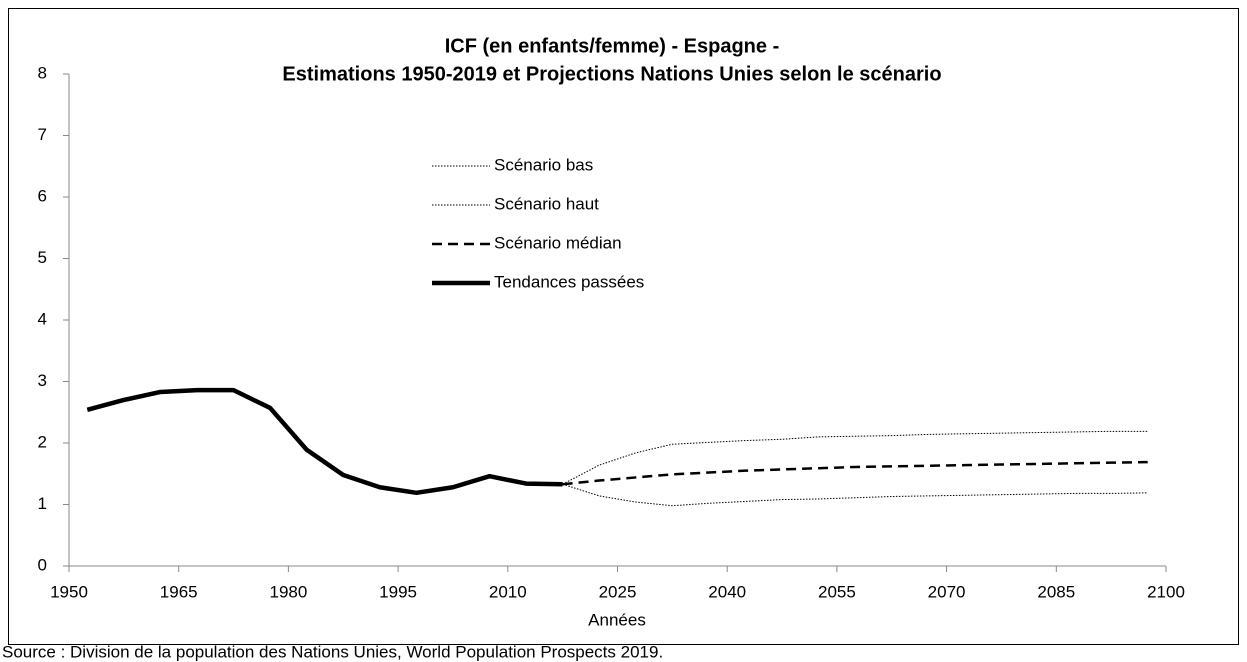 The image size is (1247, 662). What do you see at coordinates (558, 242) in the screenshot?
I see `legend-label: Scénario médian` at bounding box center [558, 242].